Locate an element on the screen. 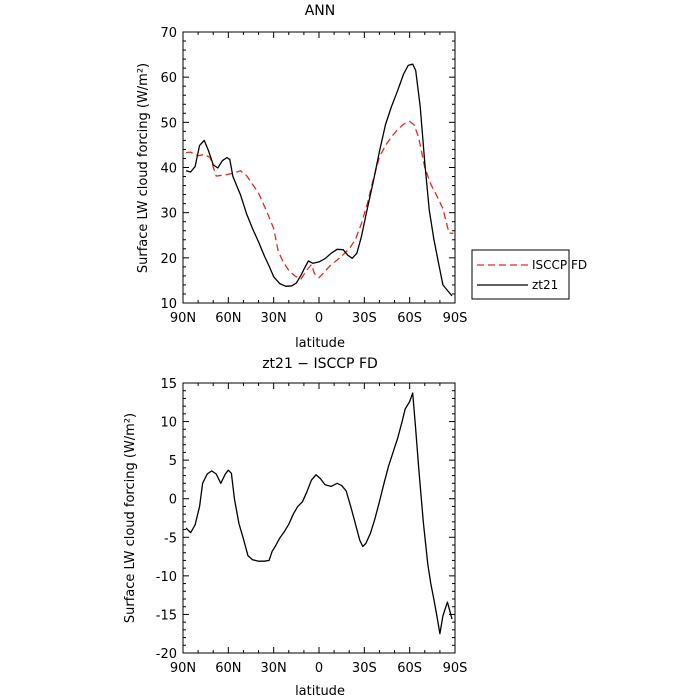 This screenshot has height=700, width=700. top-x-tick-label: 90S is located at coordinates (455, 318).